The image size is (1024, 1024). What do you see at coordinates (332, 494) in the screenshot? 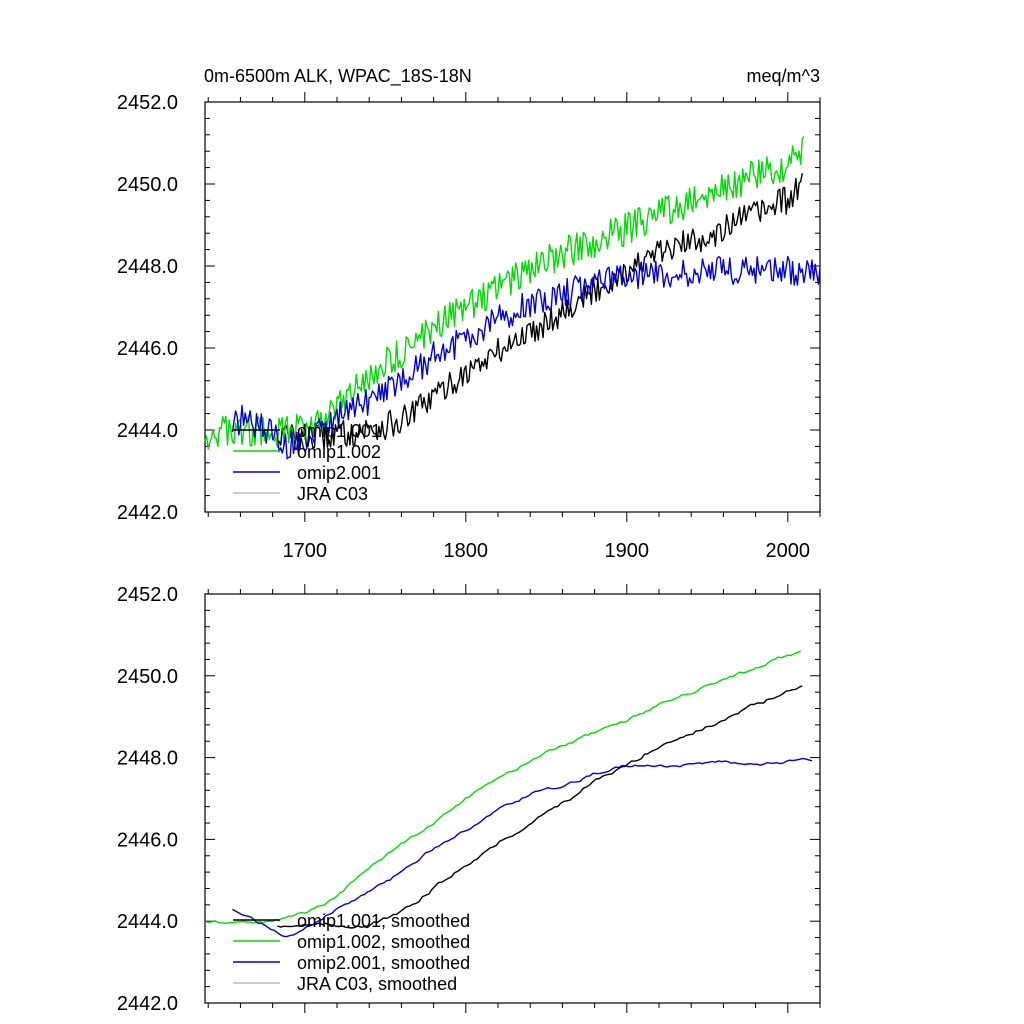
I see `top-legend-label: JRA C03` at bounding box center [332, 494].